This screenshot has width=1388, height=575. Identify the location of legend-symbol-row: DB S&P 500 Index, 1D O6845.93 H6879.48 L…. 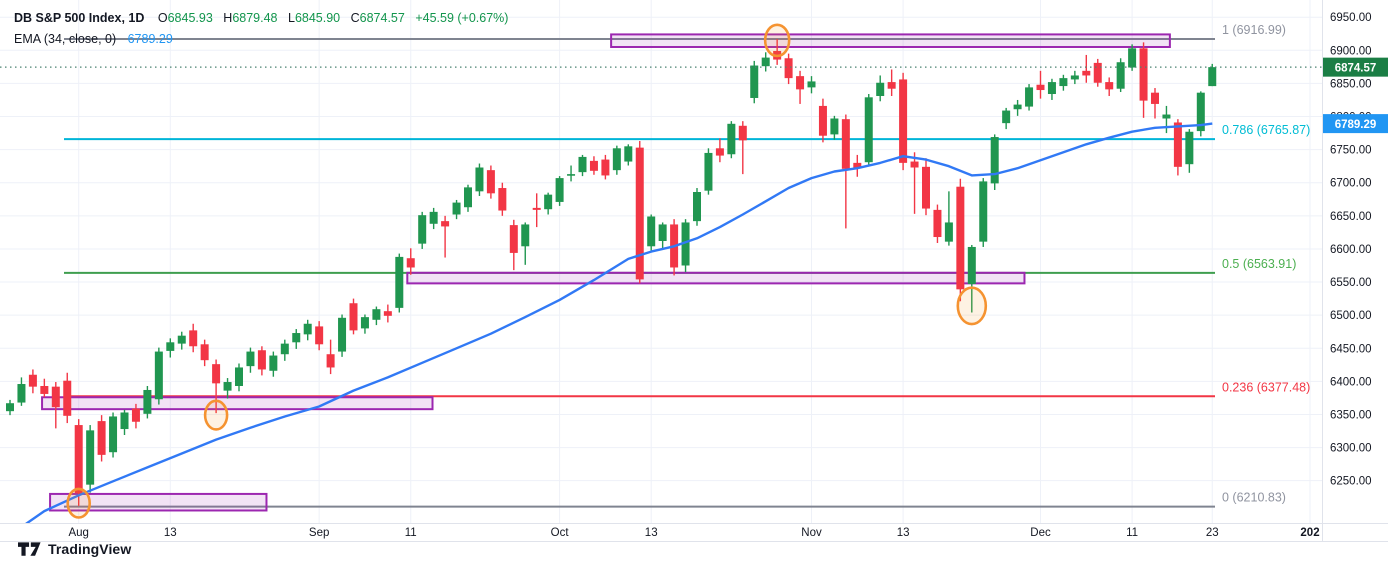
(261, 18).